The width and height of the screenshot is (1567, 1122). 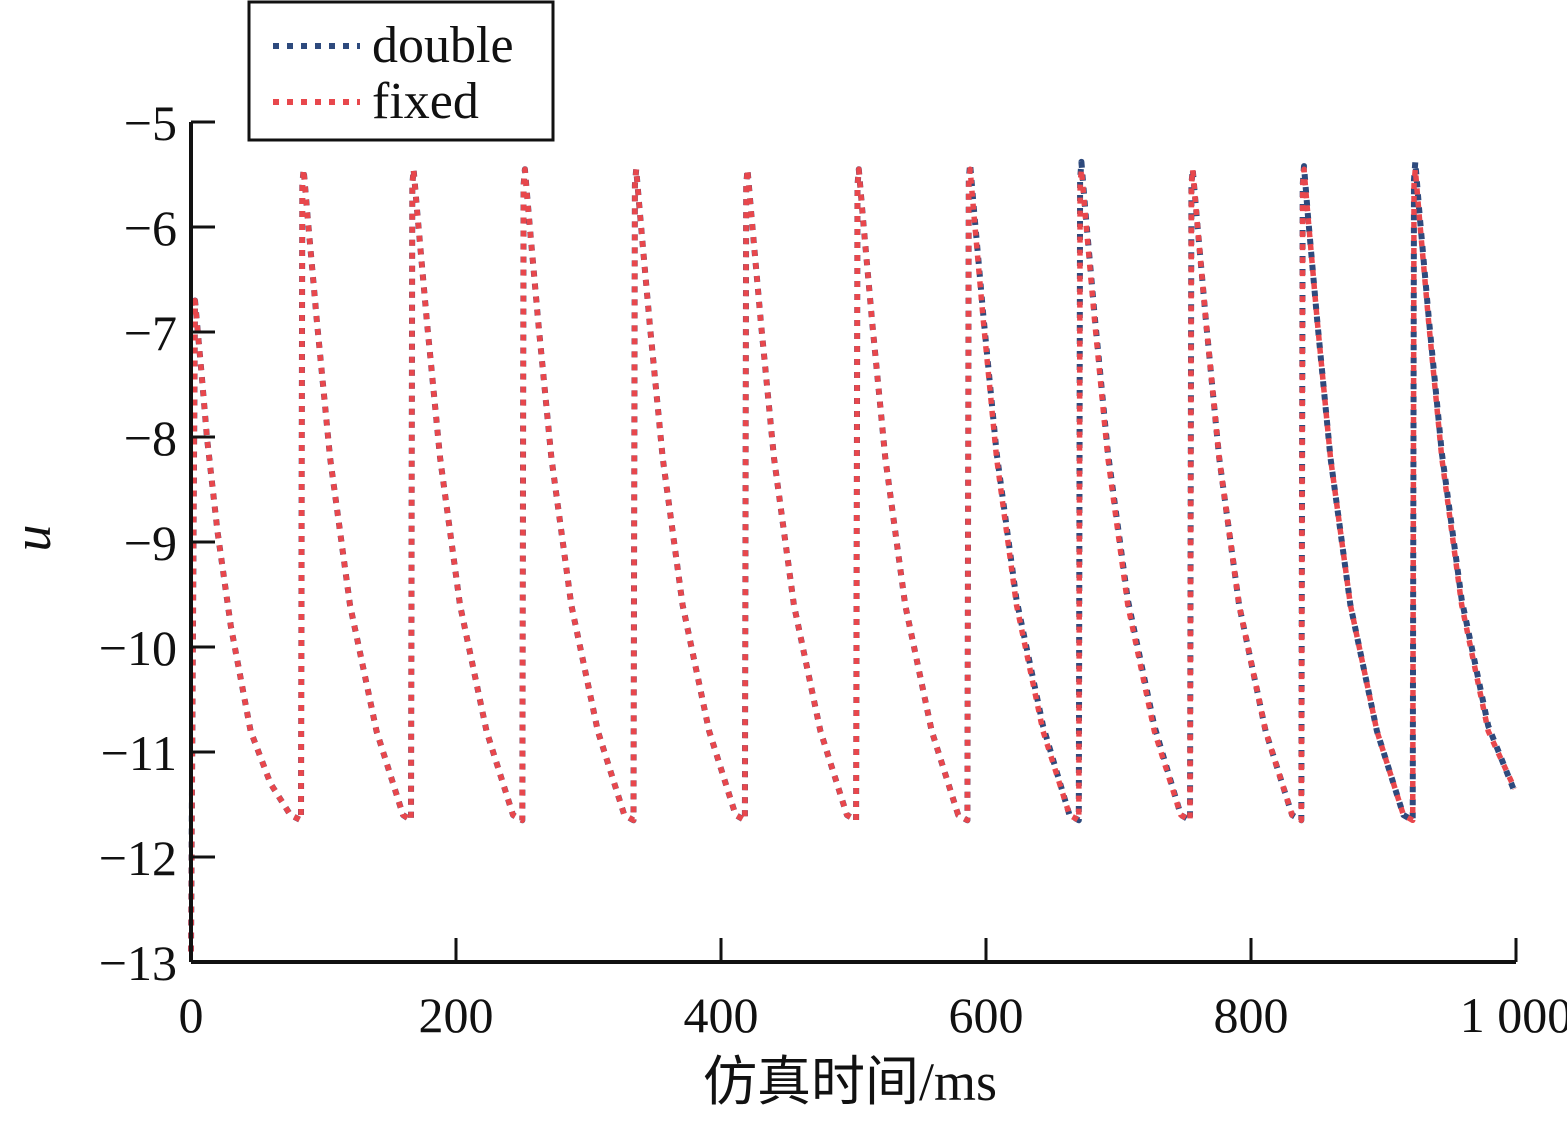 What do you see at coordinates (850, 1082) in the screenshot?
I see `x-axis-title: 仿真时间/ms` at bounding box center [850, 1082].